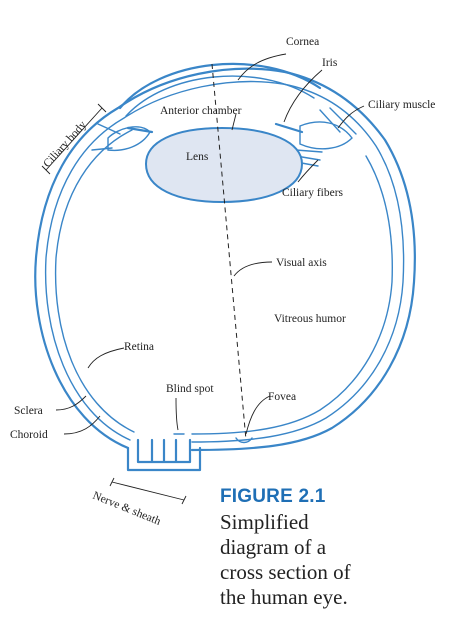 This screenshot has width=475, height=622. Describe the element at coordinates (164, 455) in the screenshot. I see `optic-nerve` at that location.